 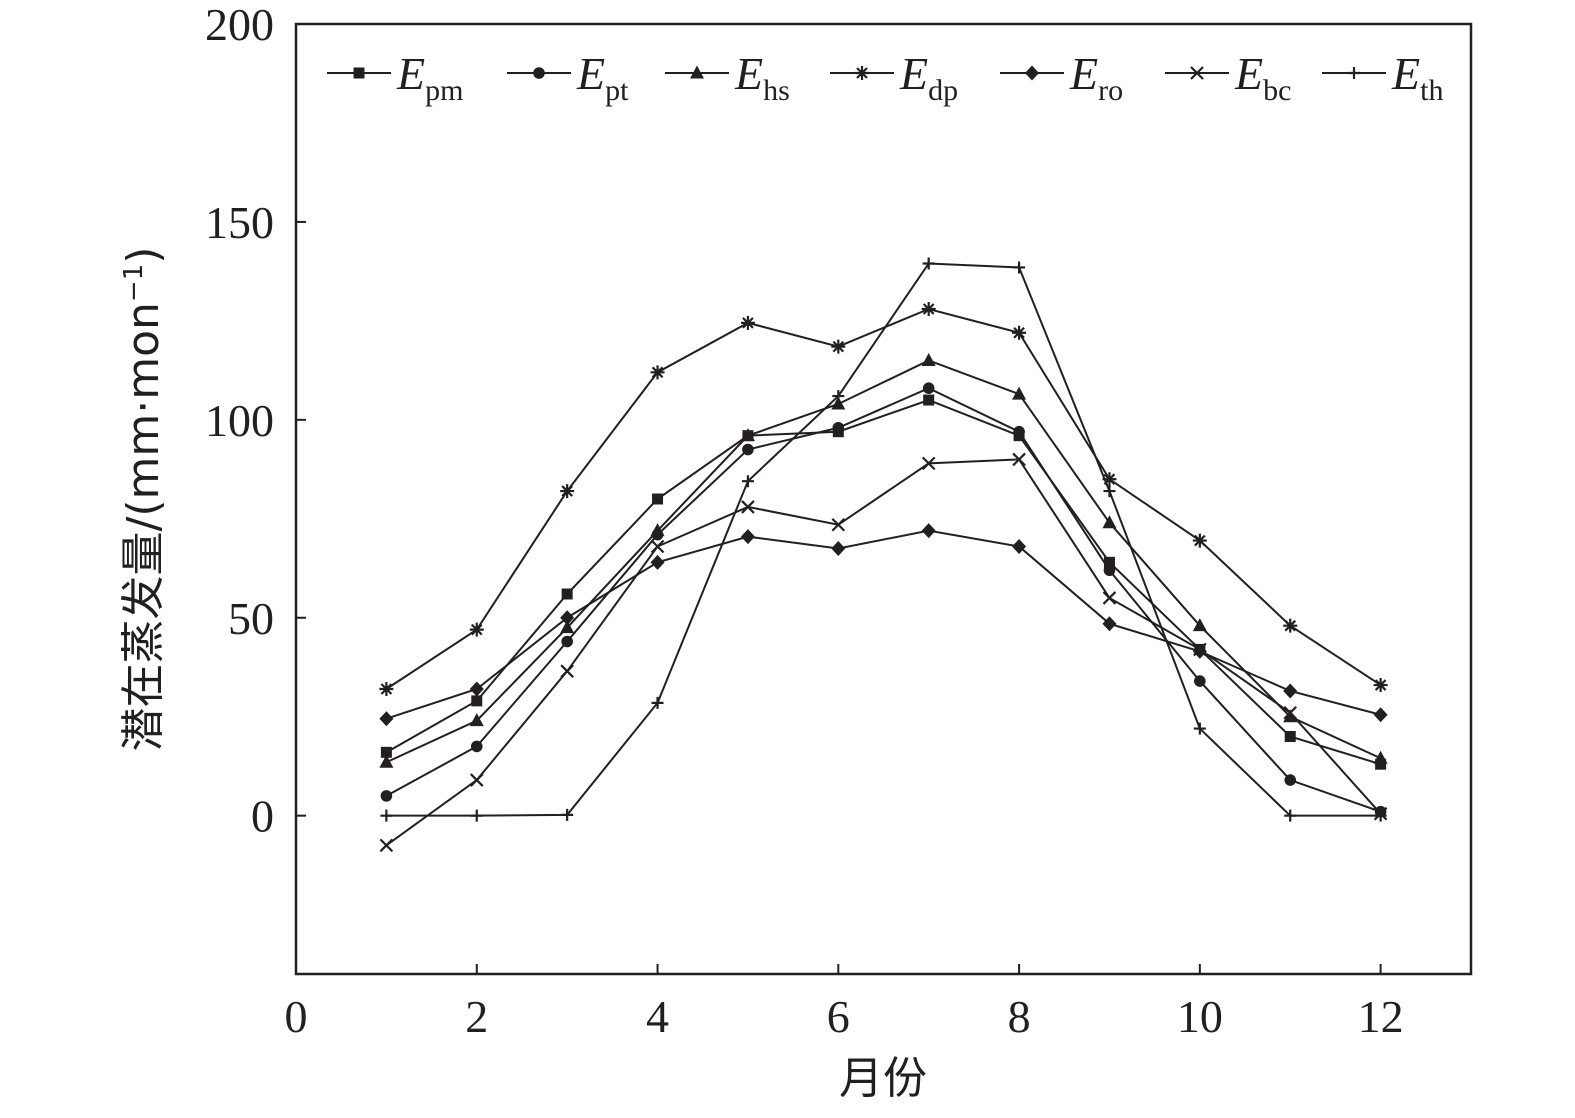 What do you see at coordinates (590, 73) in the screenshot?
I see `legend-label-main-pt: E` at bounding box center [590, 73].